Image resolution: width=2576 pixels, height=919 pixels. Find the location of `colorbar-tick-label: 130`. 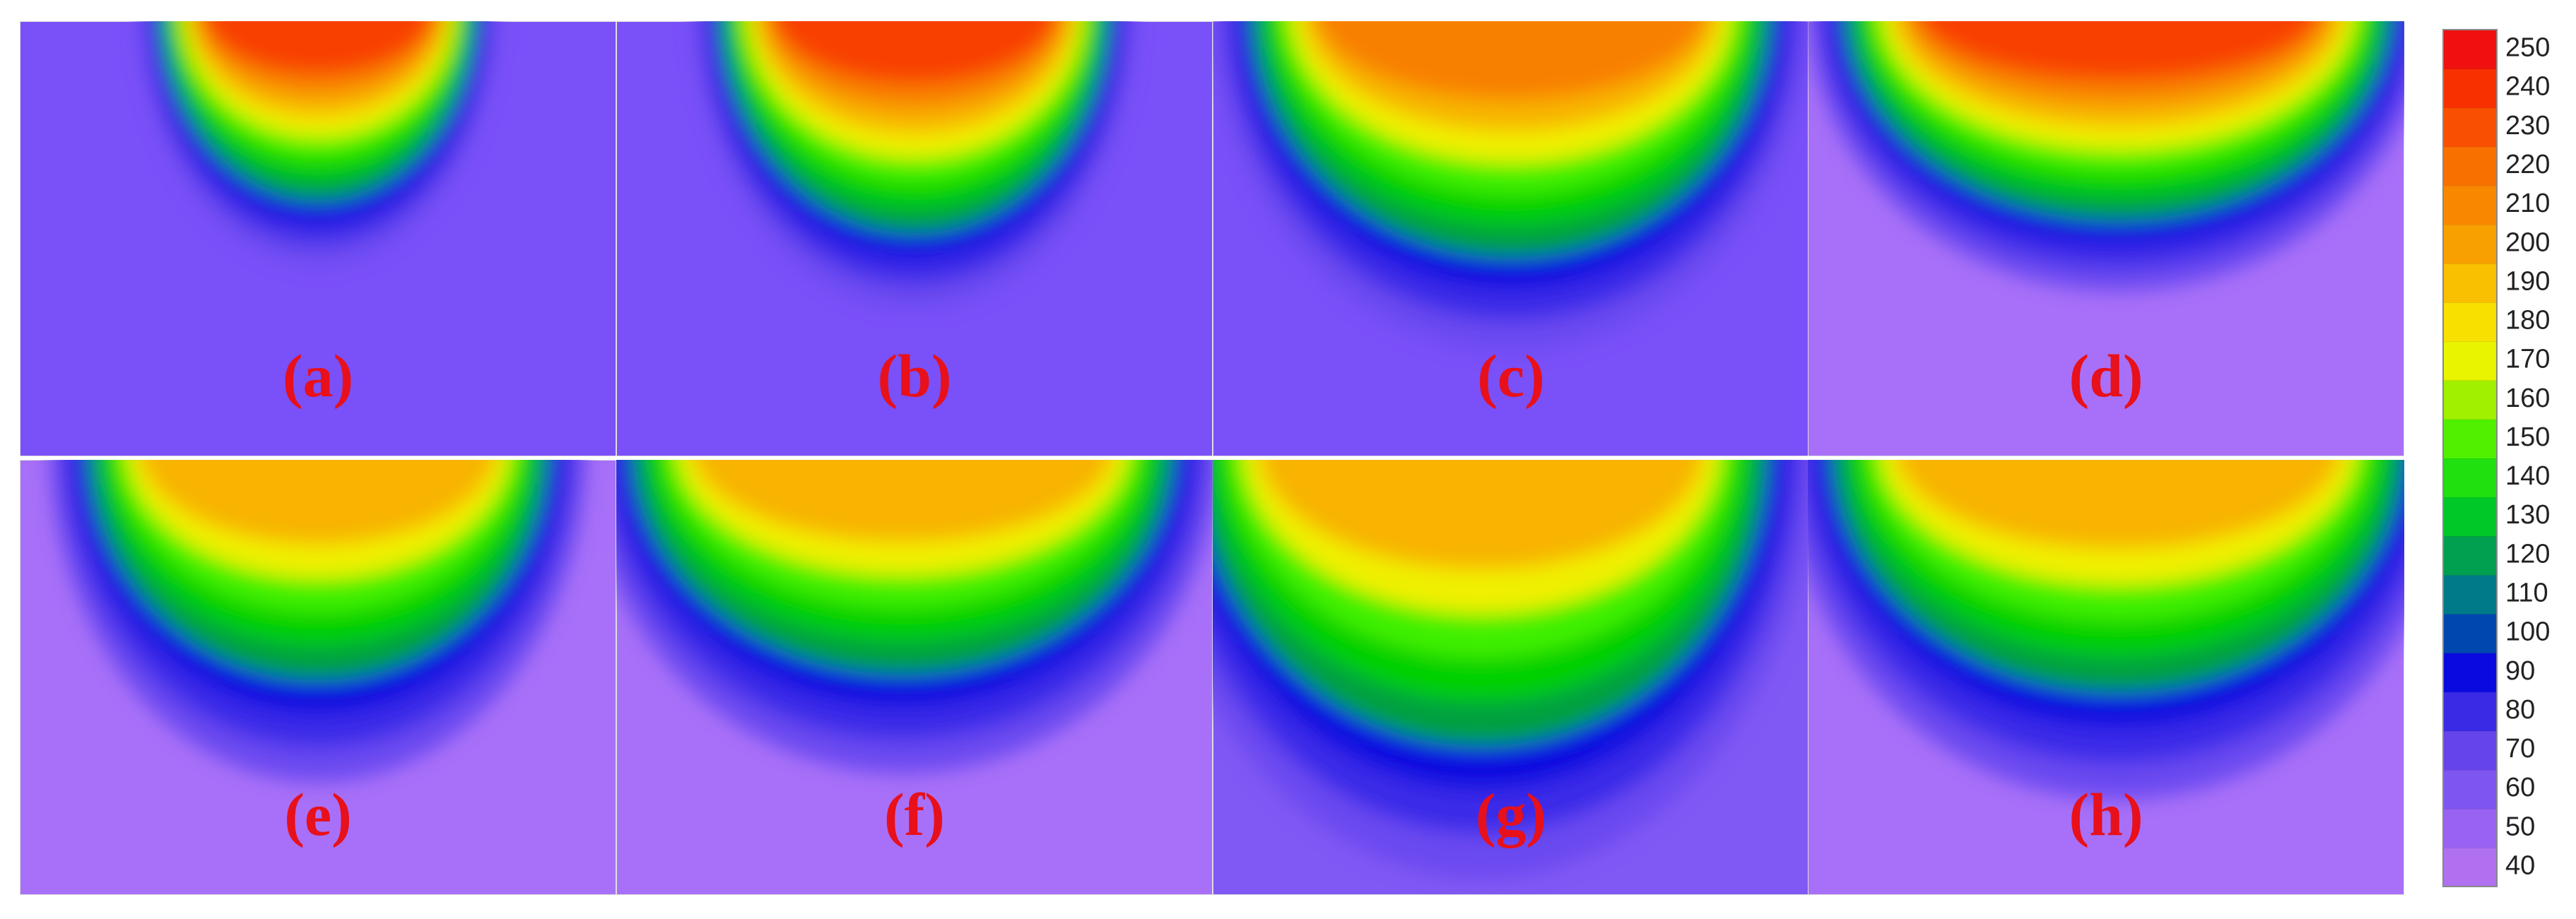

colorbar-tick-label: 130 is located at coordinates (2527, 515).